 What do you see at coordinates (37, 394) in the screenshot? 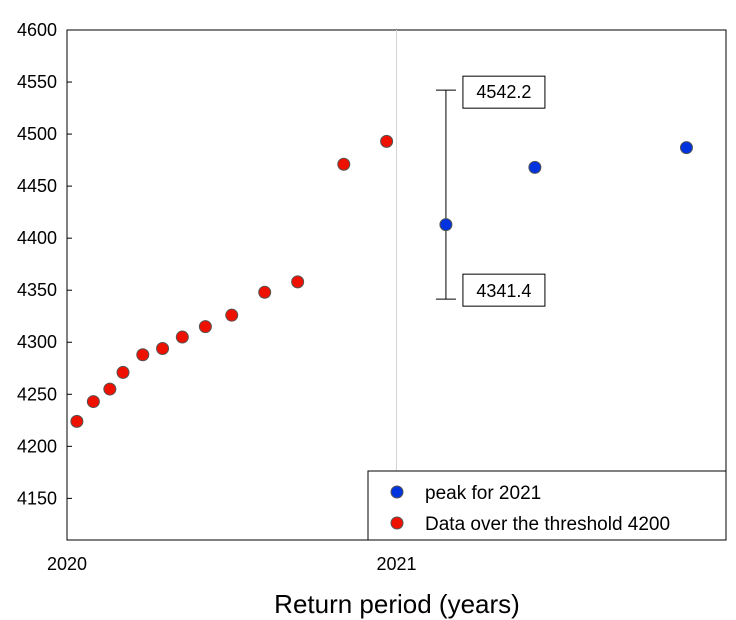
I see `y-tick-label: 4250` at bounding box center [37, 394].